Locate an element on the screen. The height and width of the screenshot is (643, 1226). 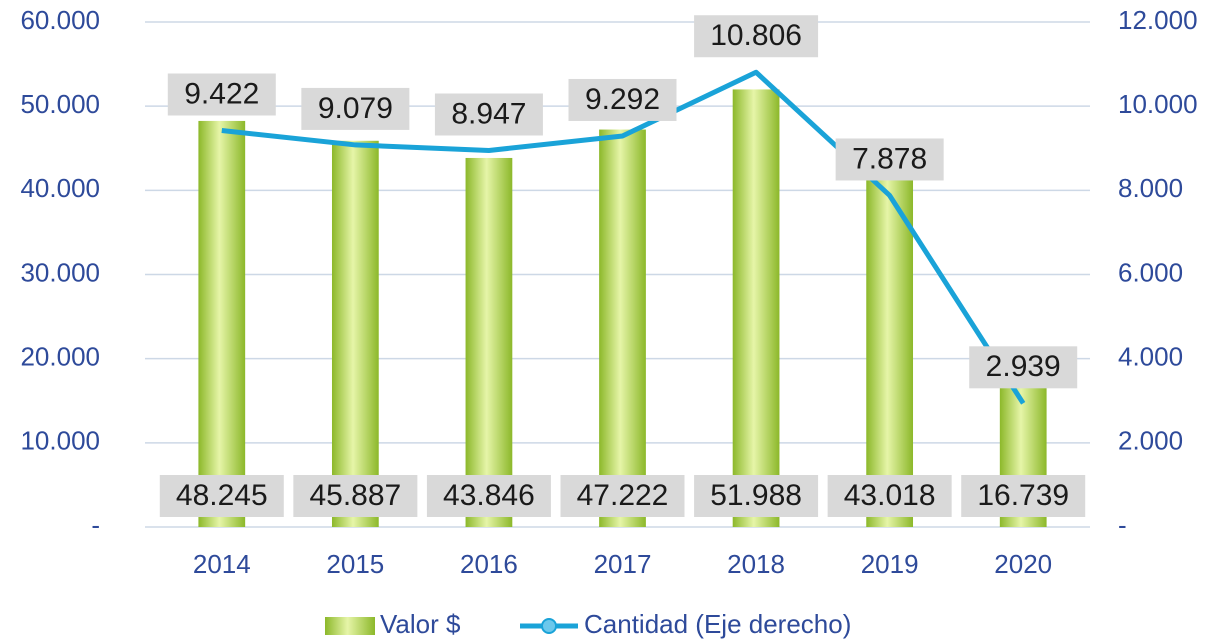
data-label: 2.939 is located at coordinates (1023, 366).